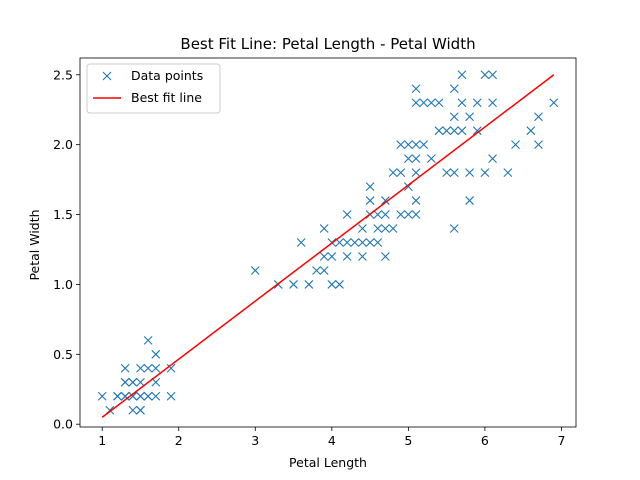  Describe the element at coordinates (166, 97) in the screenshot. I see `legend-label-best-fit-line: Best fit line` at that location.